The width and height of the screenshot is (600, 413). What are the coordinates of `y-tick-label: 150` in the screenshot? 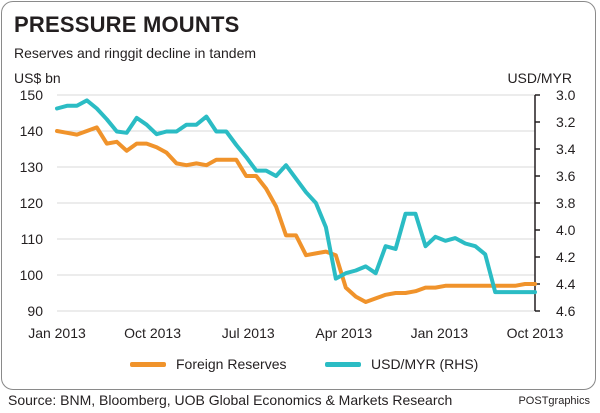 It's located at (32, 95).